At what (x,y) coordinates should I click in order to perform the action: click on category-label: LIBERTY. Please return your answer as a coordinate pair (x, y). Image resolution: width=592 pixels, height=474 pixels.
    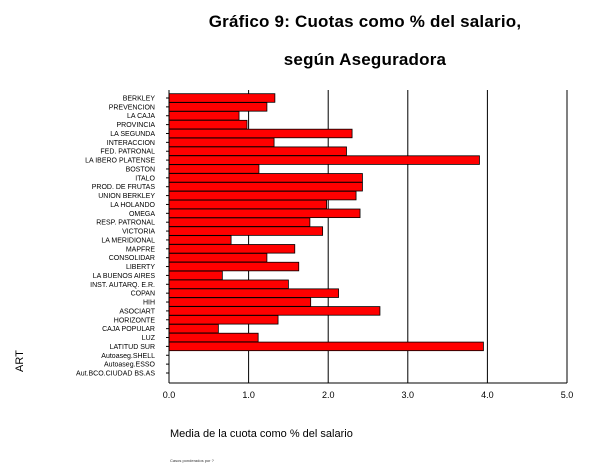
    Looking at the image, I should click on (140, 267).